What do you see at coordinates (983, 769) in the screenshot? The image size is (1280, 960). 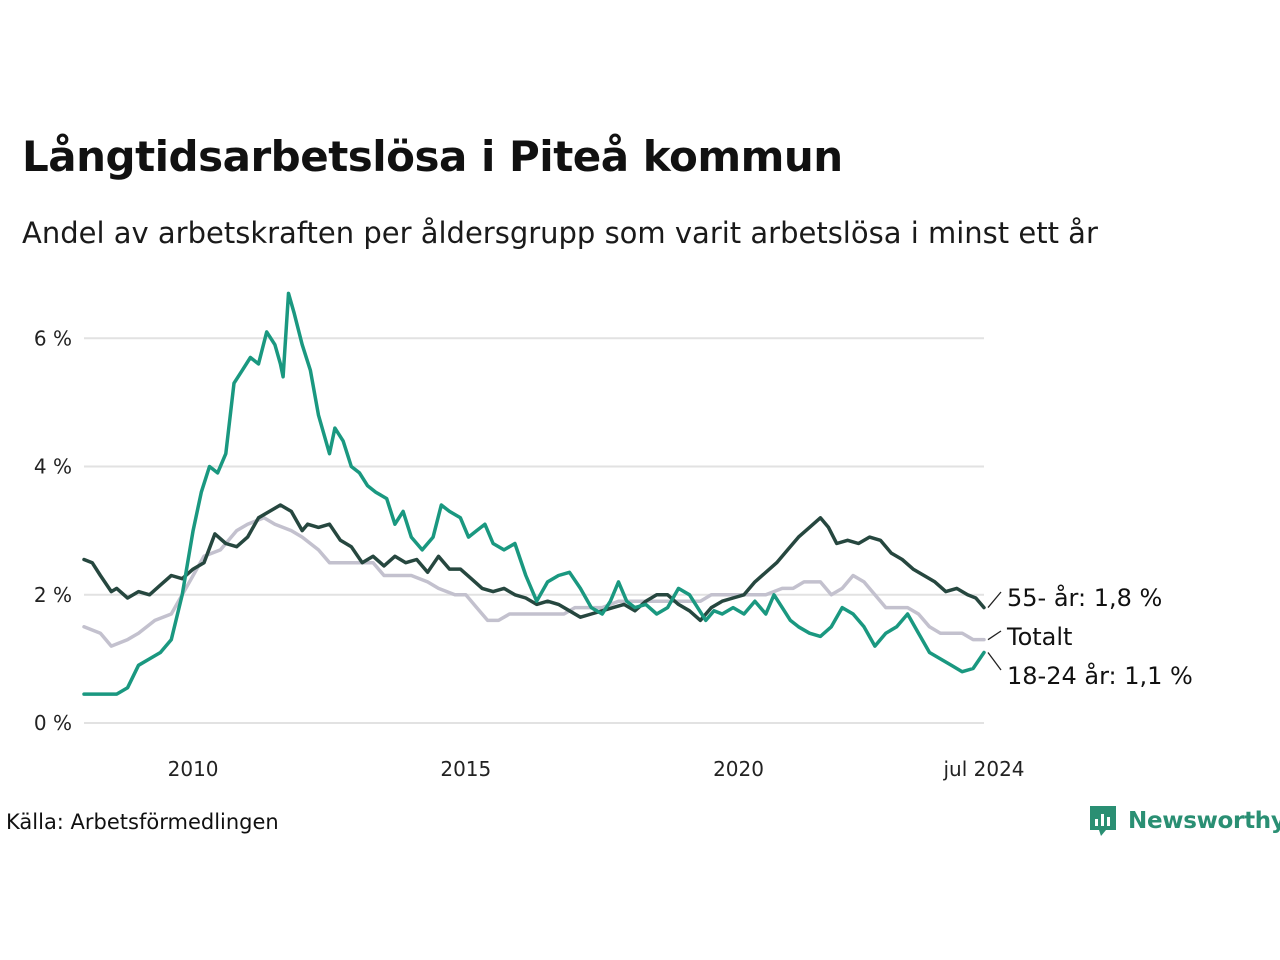 I see `x-tick-label-3: jul 2024` at bounding box center [983, 769].